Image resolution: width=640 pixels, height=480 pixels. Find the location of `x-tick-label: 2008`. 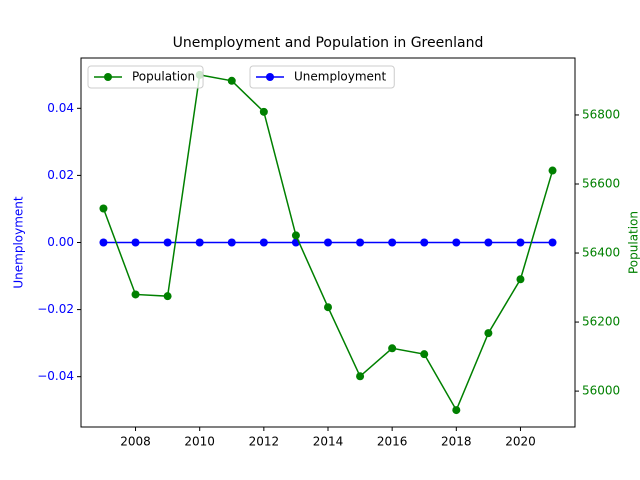

x-tick-label: 2008 is located at coordinates (135, 442).